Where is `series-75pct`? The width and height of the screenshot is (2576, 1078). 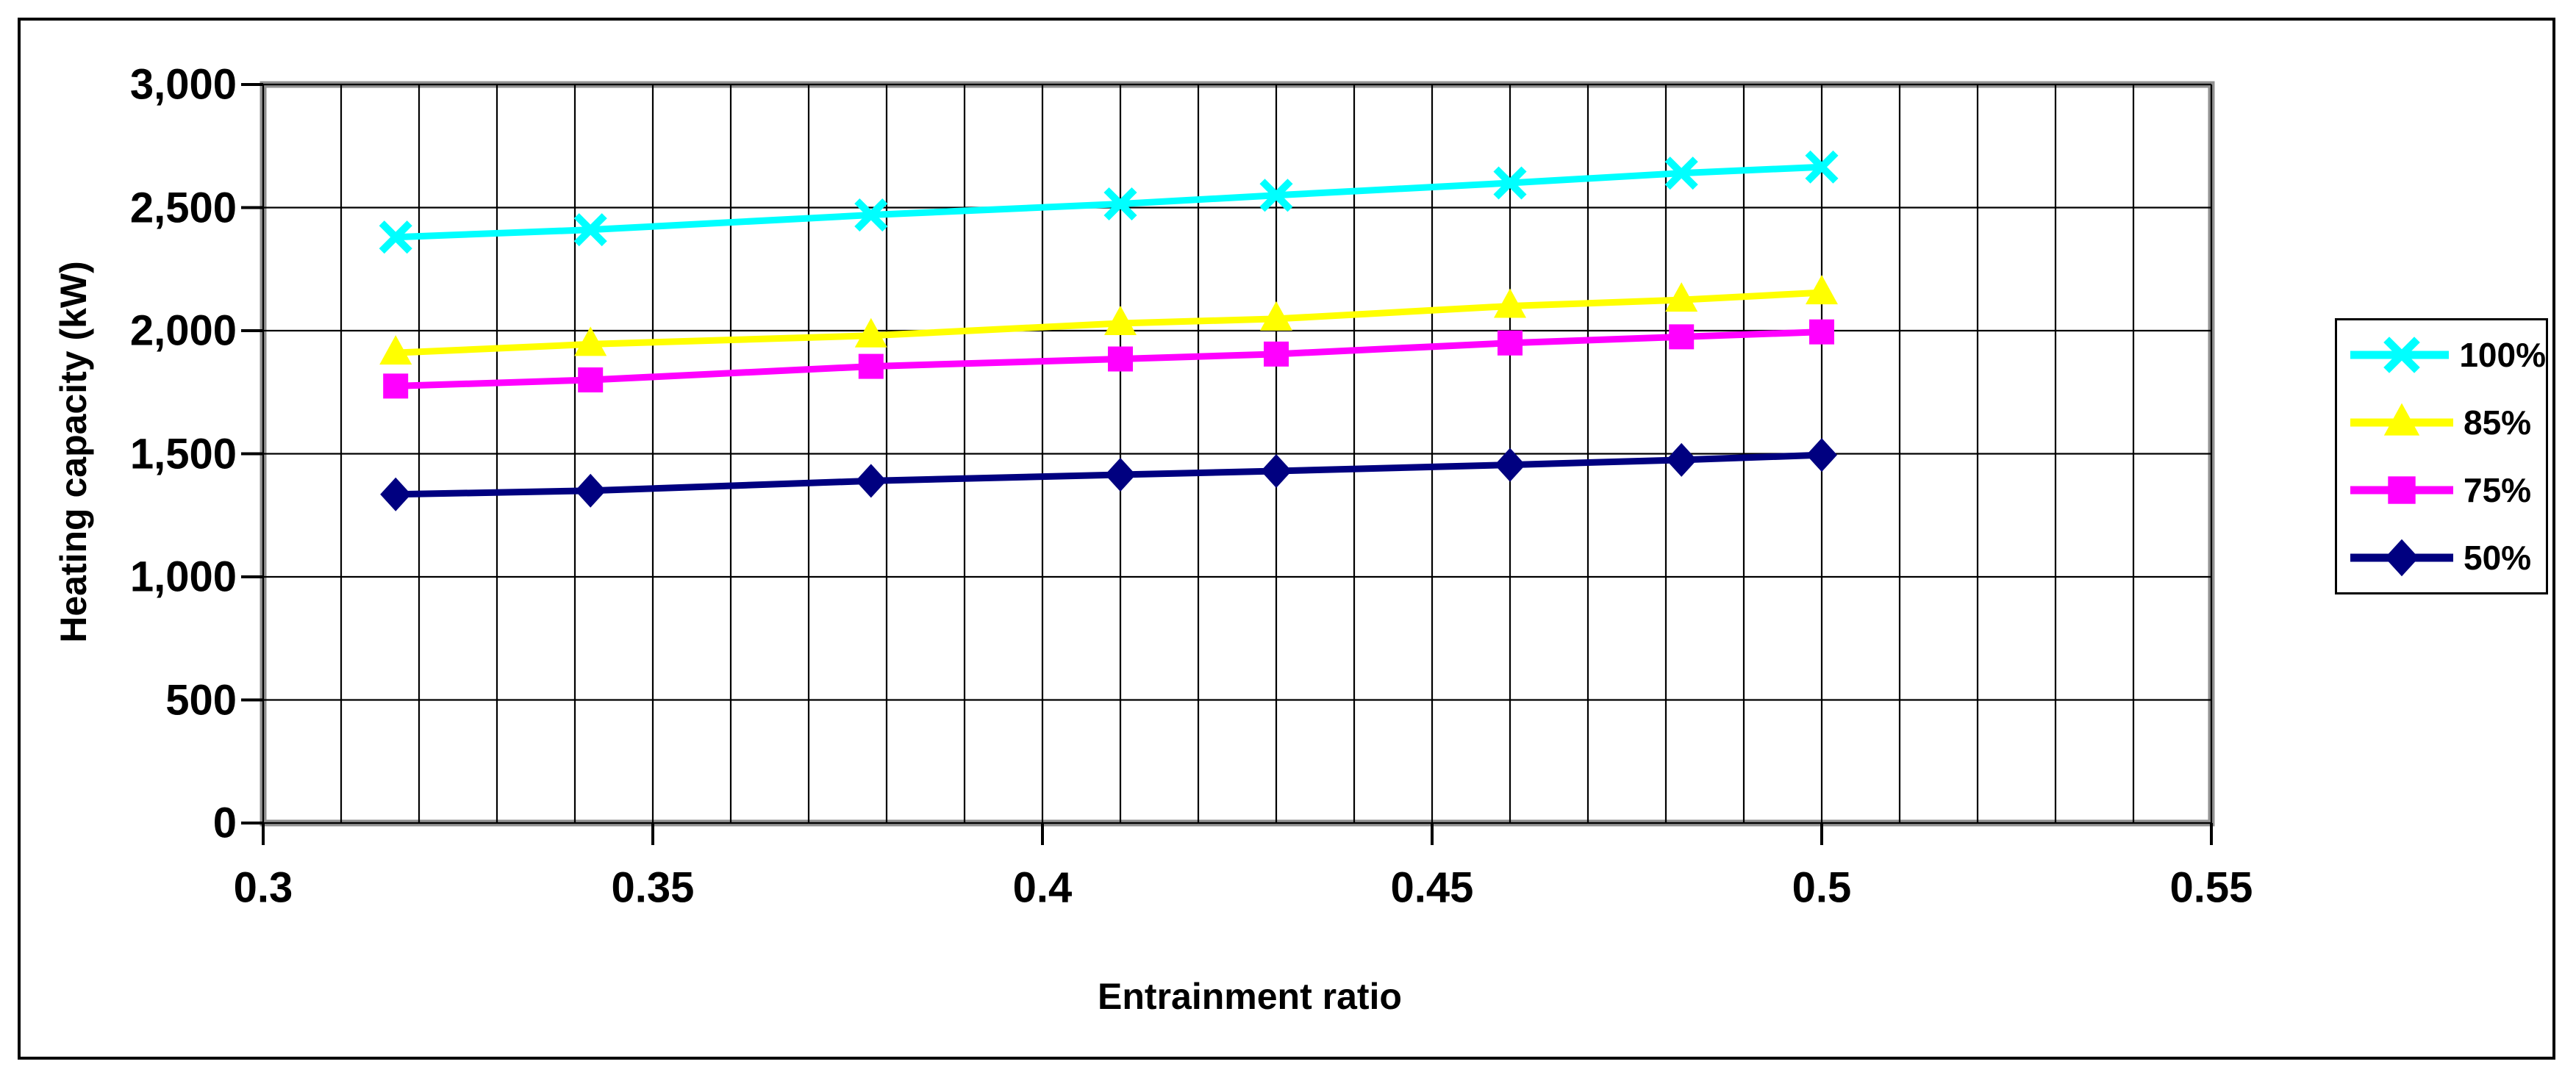
series-75pct is located at coordinates (1108, 359).